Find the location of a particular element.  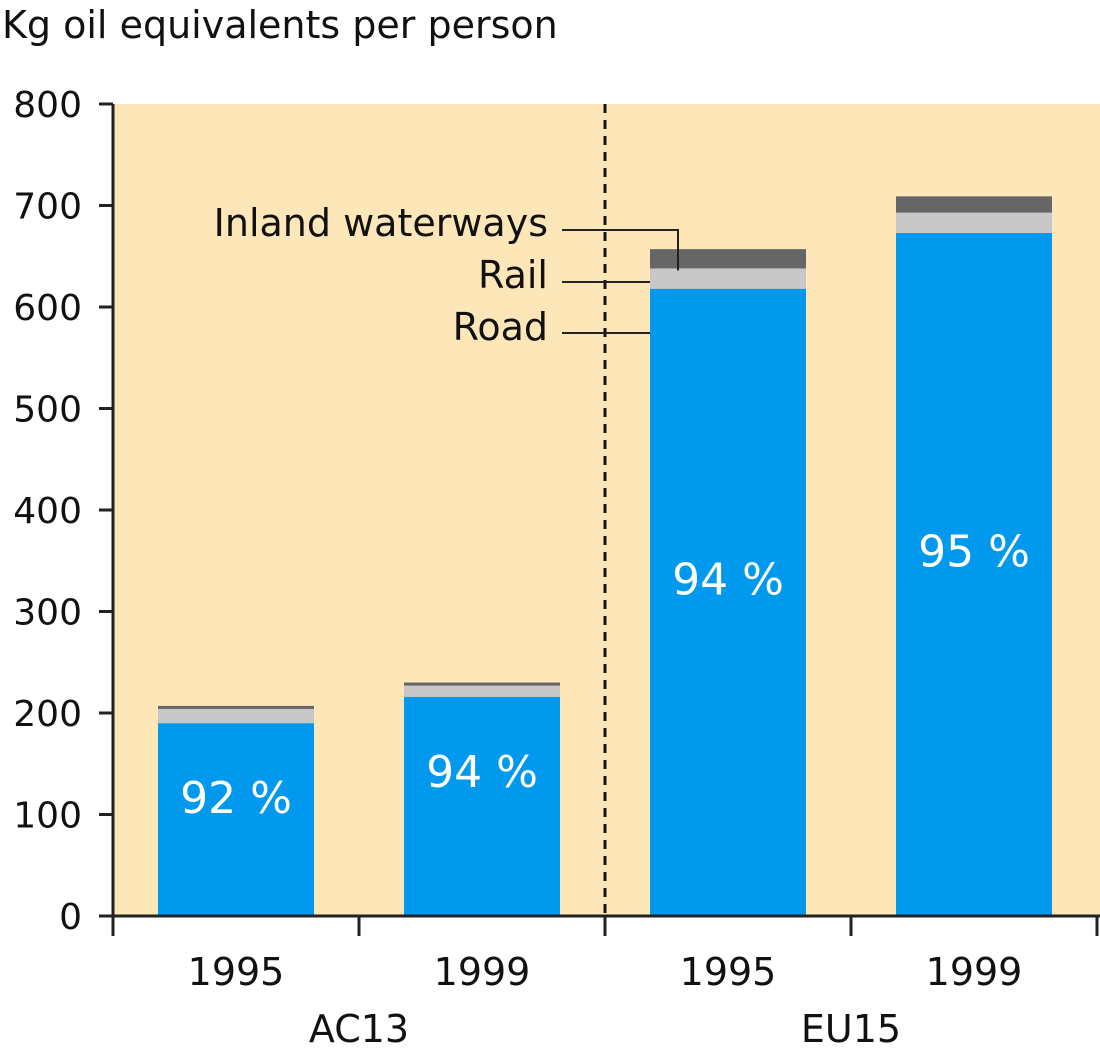

y-tick-label: 600 is located at coordinates (47, 308).